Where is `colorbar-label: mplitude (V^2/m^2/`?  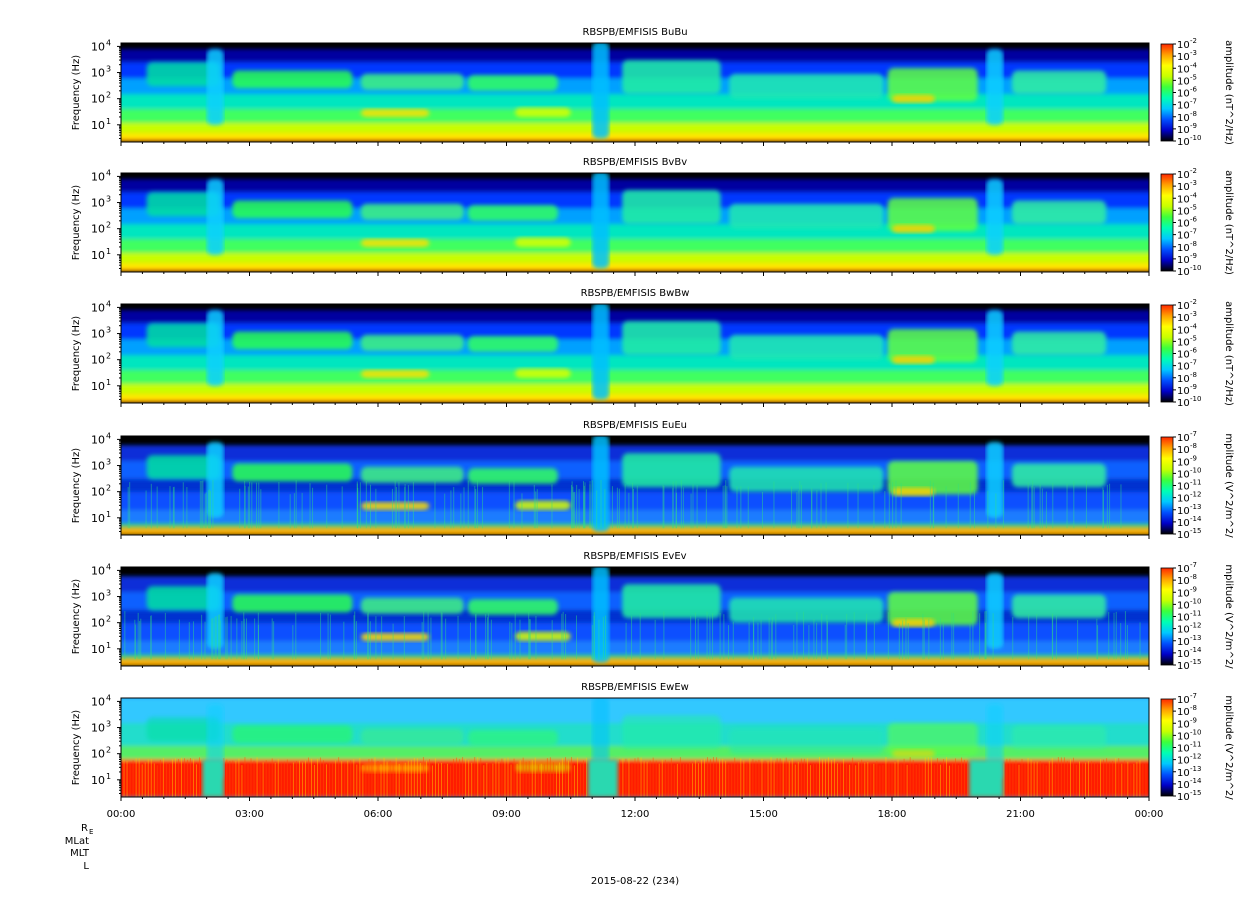
colorbar-label: mplitude (V^2/m^2/ is located at coordinates (1228, 616).